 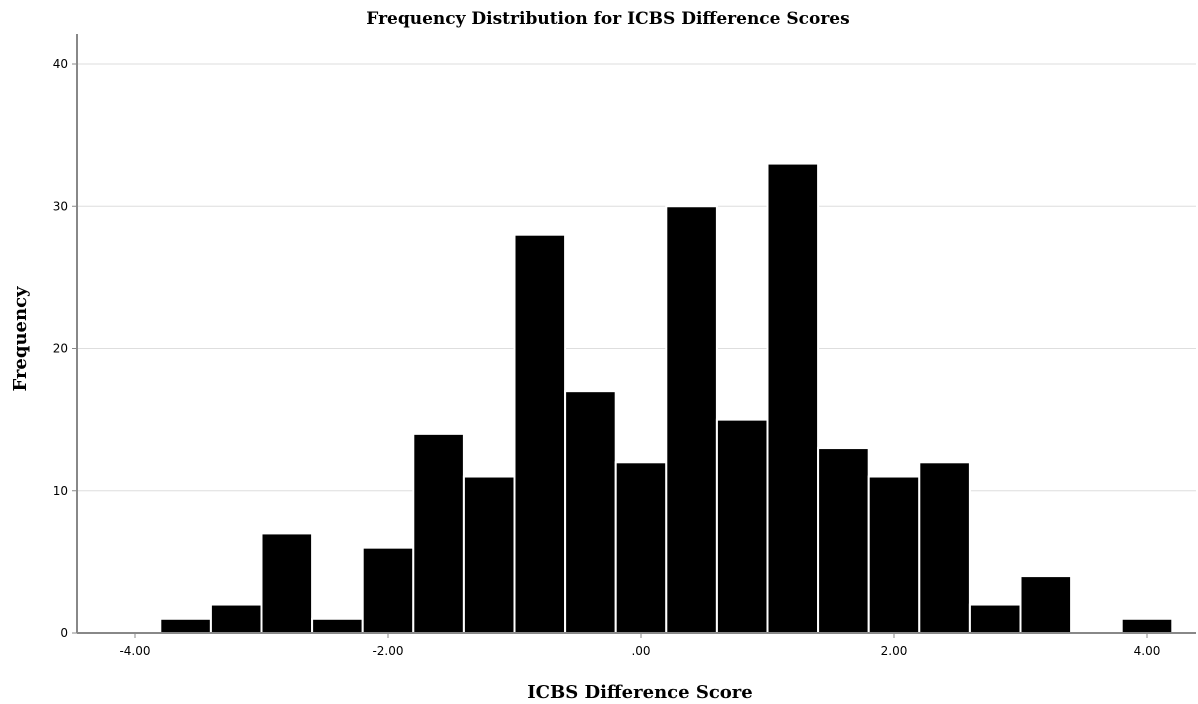 What do you see at coordinates (387, 651) in the screenshot?
I see `x-tick-label: -2.00` at bounding box center [387, 651].